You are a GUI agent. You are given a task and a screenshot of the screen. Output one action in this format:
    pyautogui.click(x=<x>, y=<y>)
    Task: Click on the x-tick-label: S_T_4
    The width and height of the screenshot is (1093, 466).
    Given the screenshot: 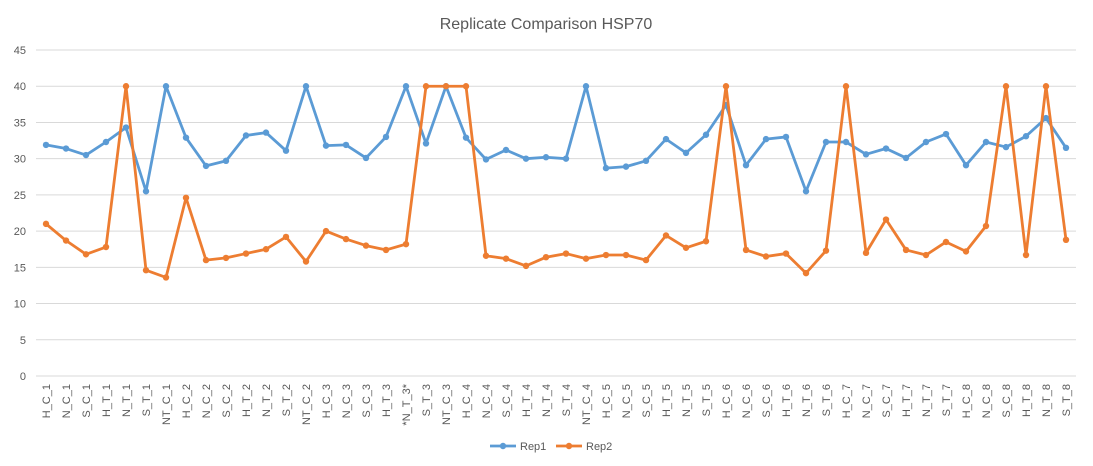 What is the action you would take?
    pyautogui.click(x=567, y=400)
    